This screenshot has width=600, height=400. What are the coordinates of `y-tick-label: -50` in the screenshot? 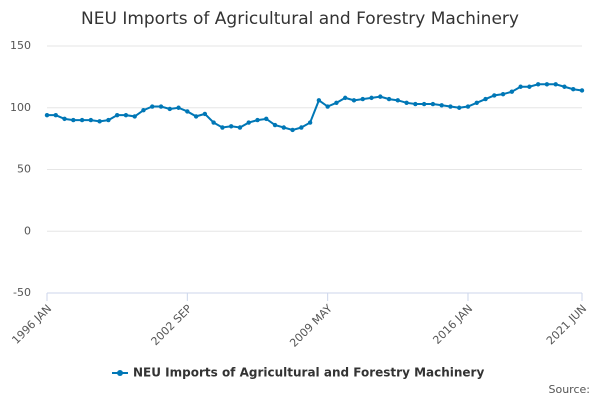 It's located at (22, 292).